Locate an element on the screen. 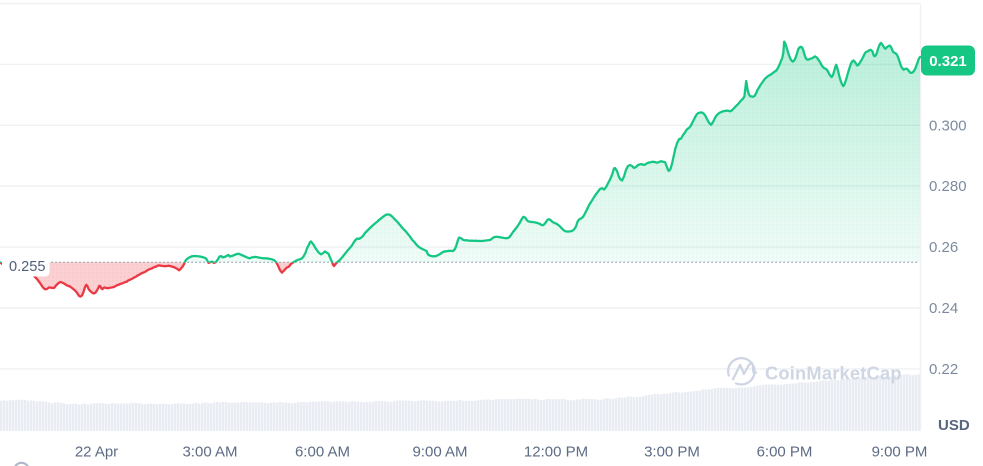 This screenshot has height=466, width=983. svg-text: 6:00 AM is located at coordinates (322, 452).